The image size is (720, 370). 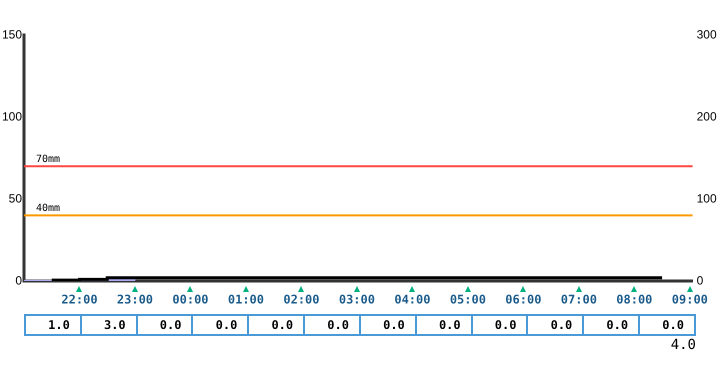 What do you see at coordinates (634, 299) in the screenshot?
I see `x-tick-label: 08:00` at bounding box center [634, 299].